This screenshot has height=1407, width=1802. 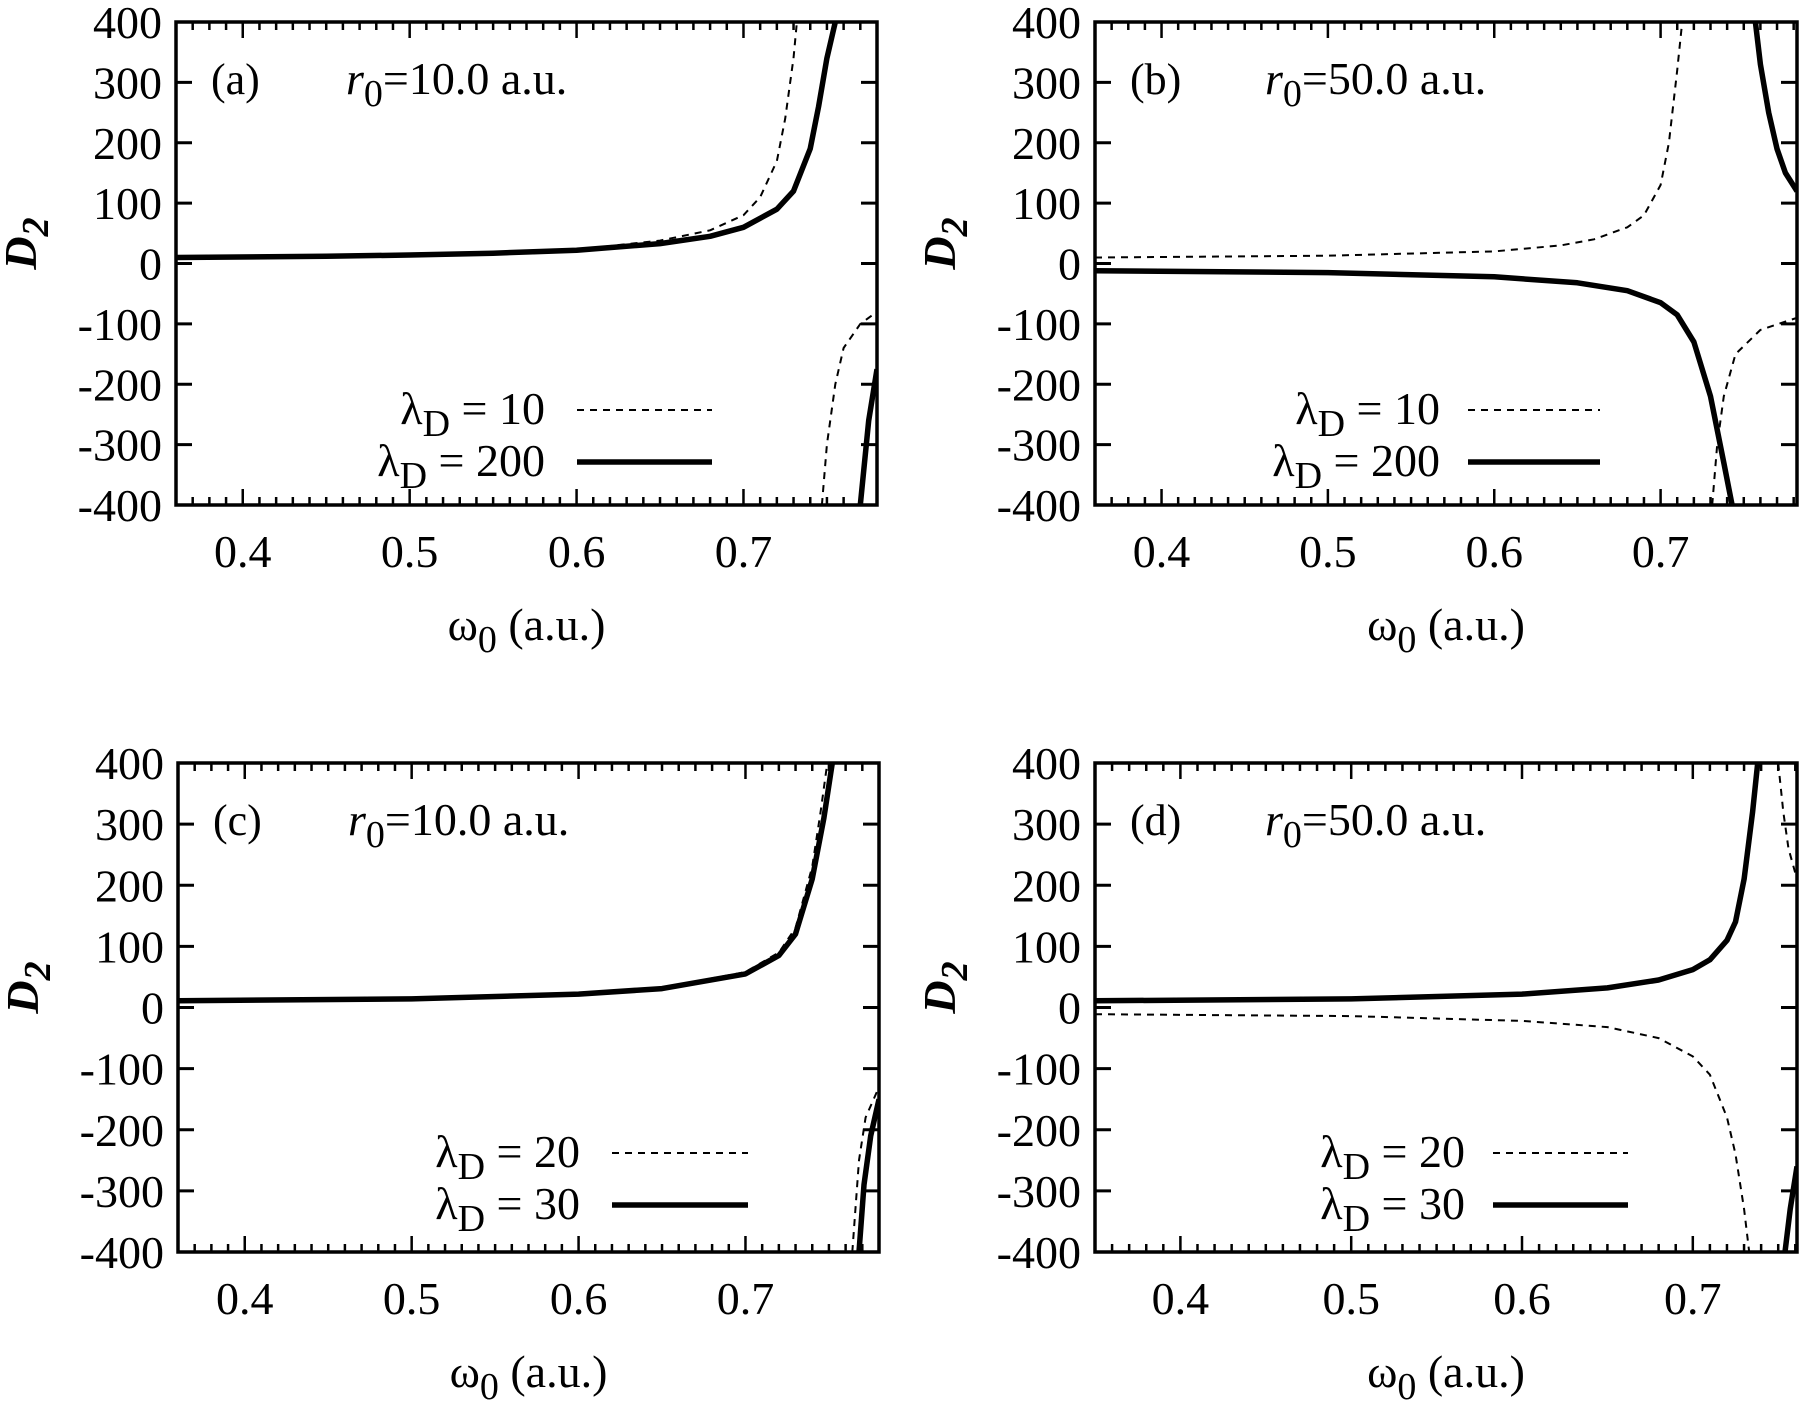 What do you see at coordinates (456, 84) in the screenshot?
I see `annotation: r0=10.0 a.u.` at bounding box center [456, 84].